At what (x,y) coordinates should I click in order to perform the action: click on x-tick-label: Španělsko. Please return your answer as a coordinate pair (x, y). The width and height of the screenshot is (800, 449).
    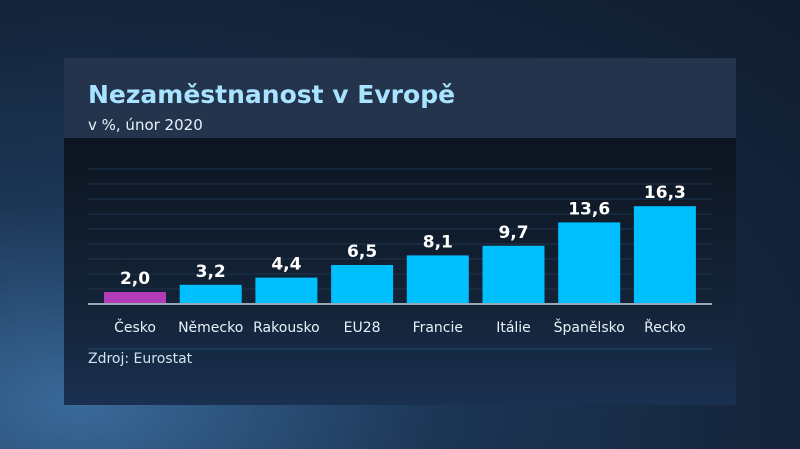
    Looking at the image, I should click on (589, 327).